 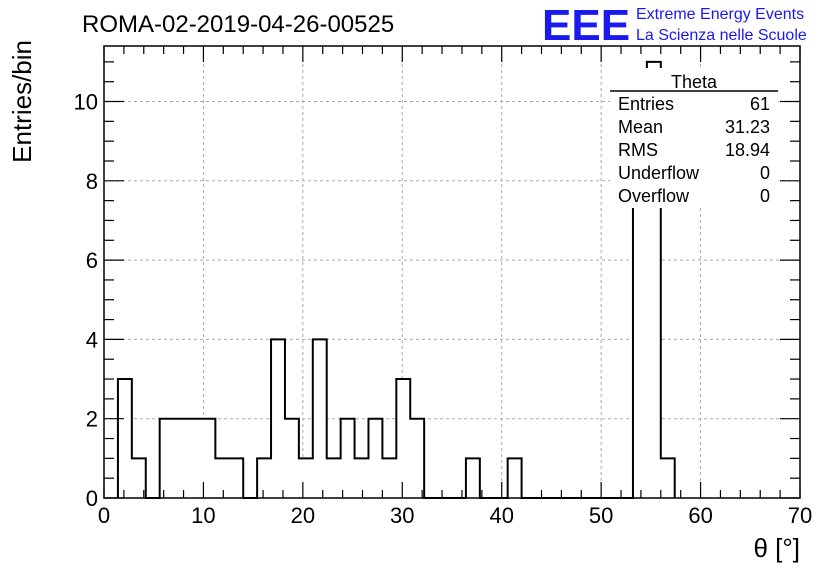 I want to click on x-axis-title: θ [°], so click(x=776, y=548).